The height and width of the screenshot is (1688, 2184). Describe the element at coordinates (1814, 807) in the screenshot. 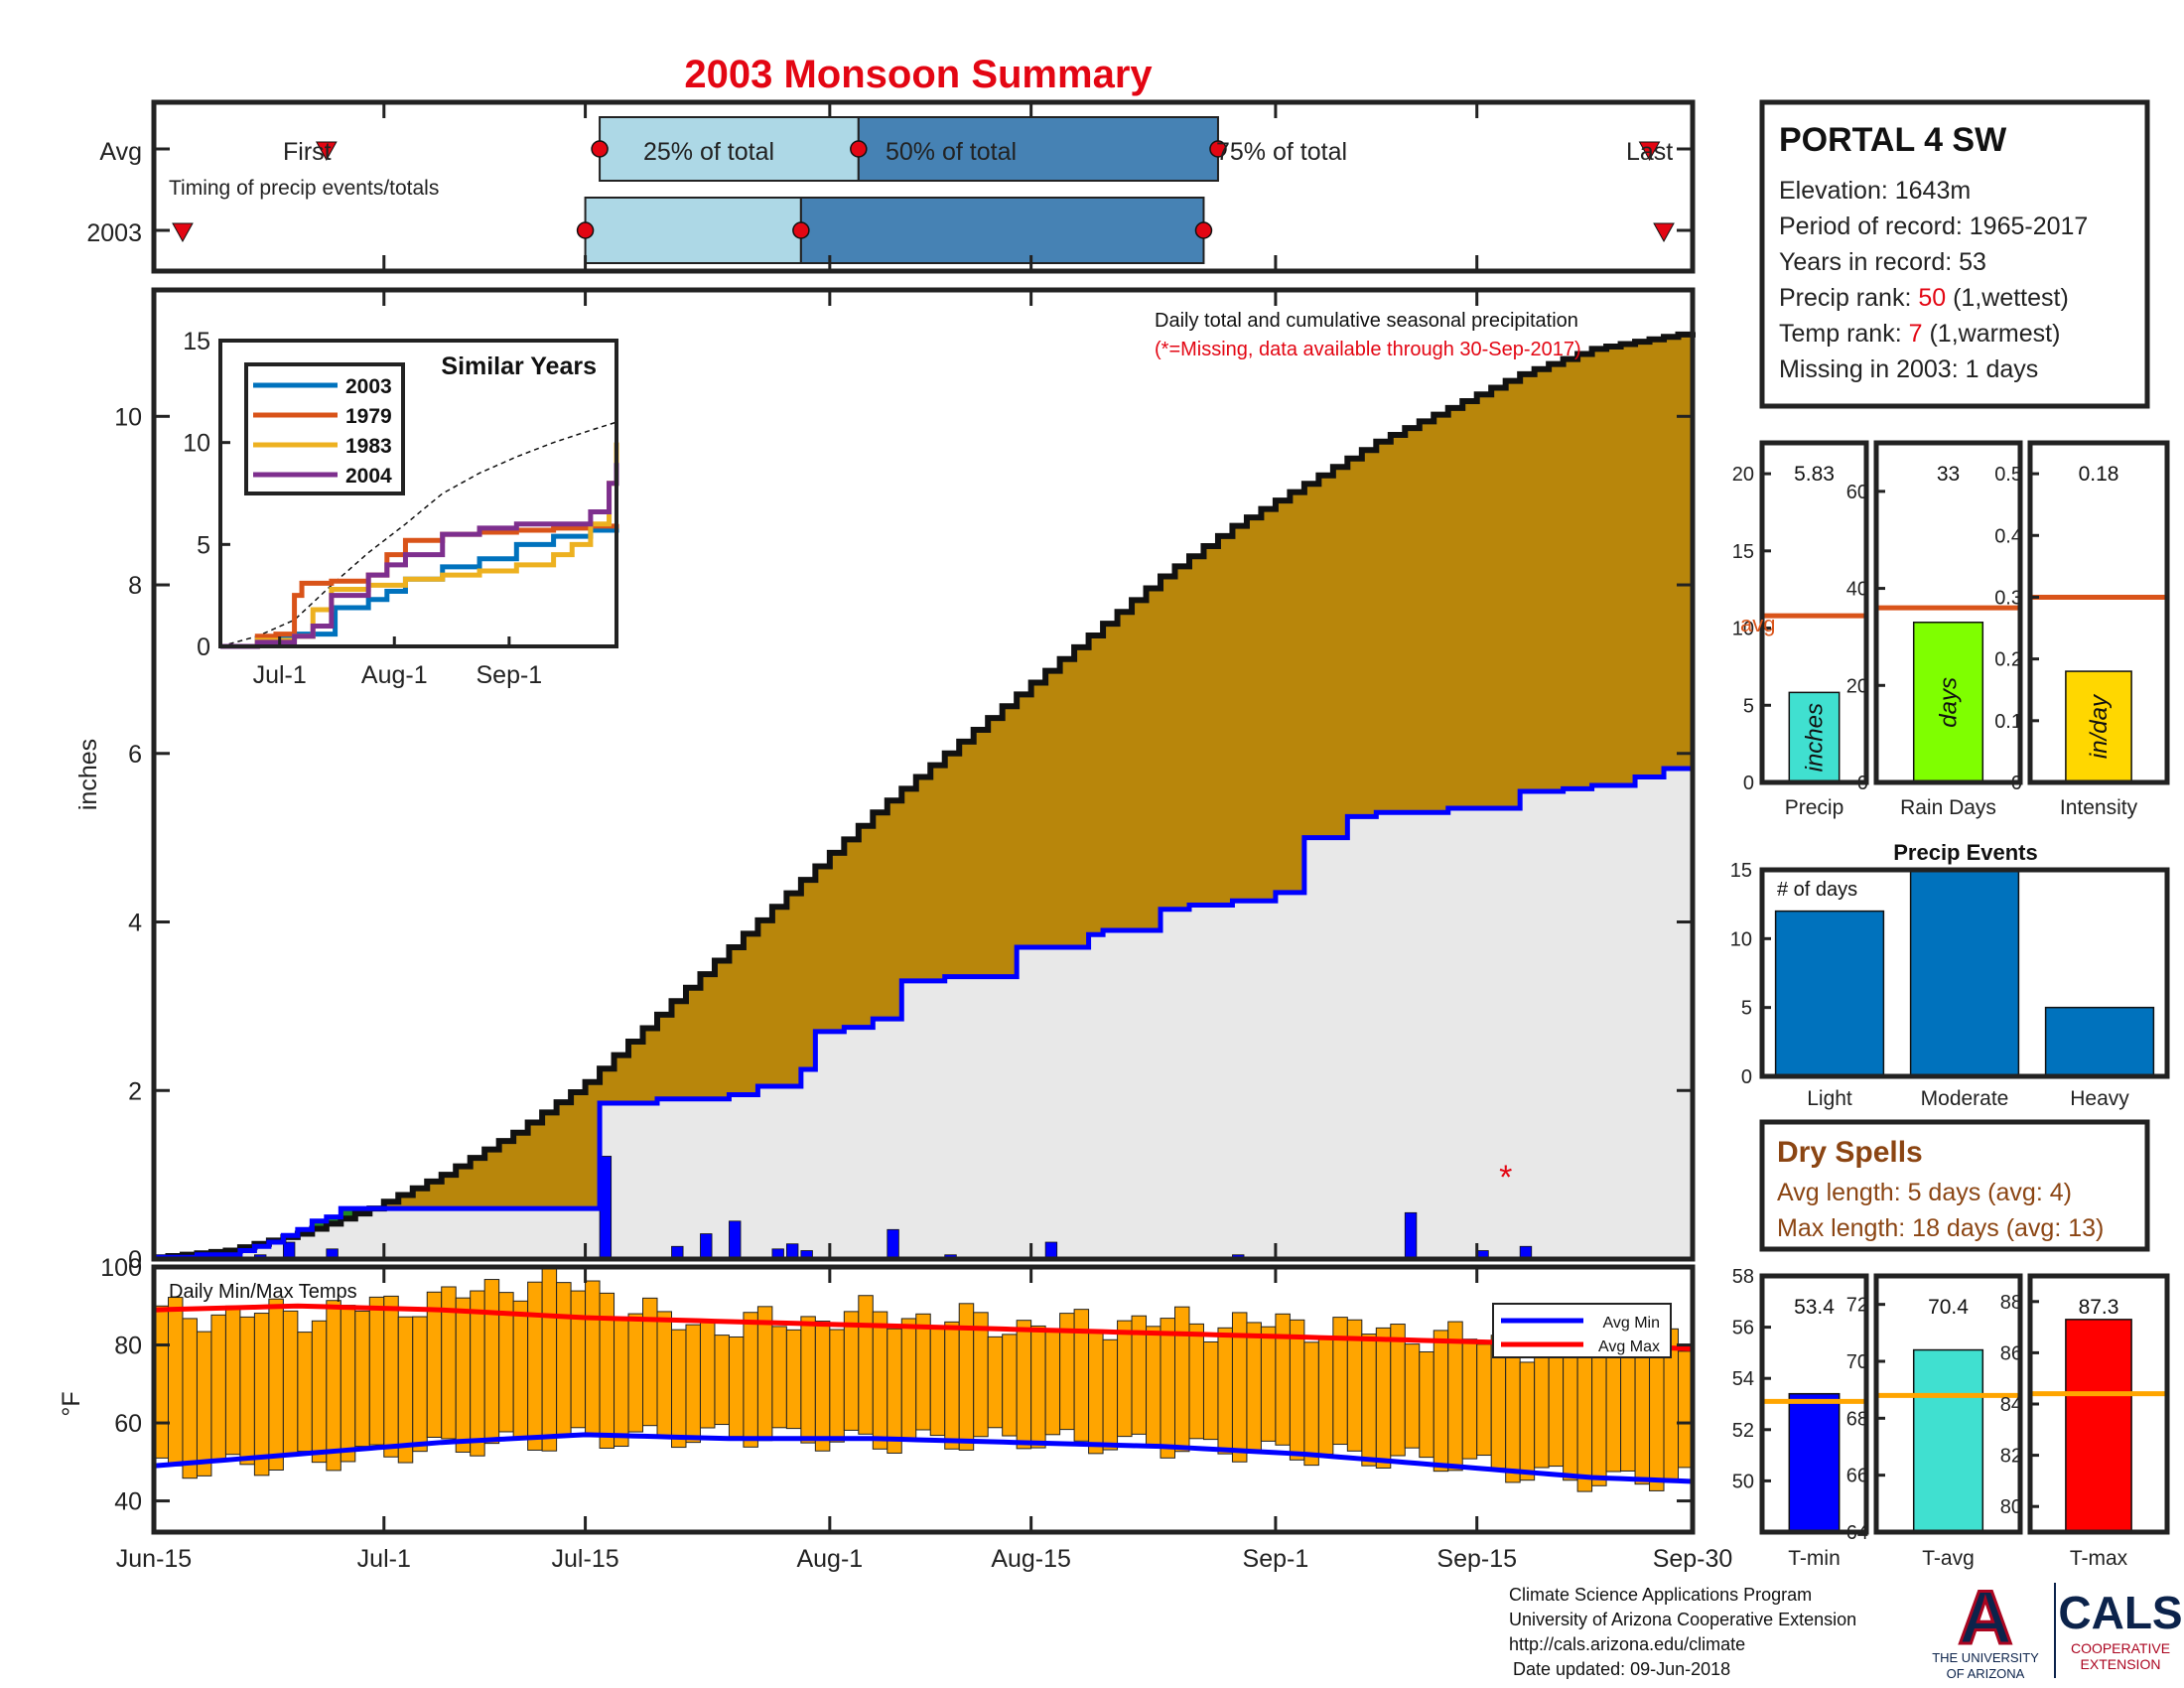

I see `precip-label: Precip` at that location.